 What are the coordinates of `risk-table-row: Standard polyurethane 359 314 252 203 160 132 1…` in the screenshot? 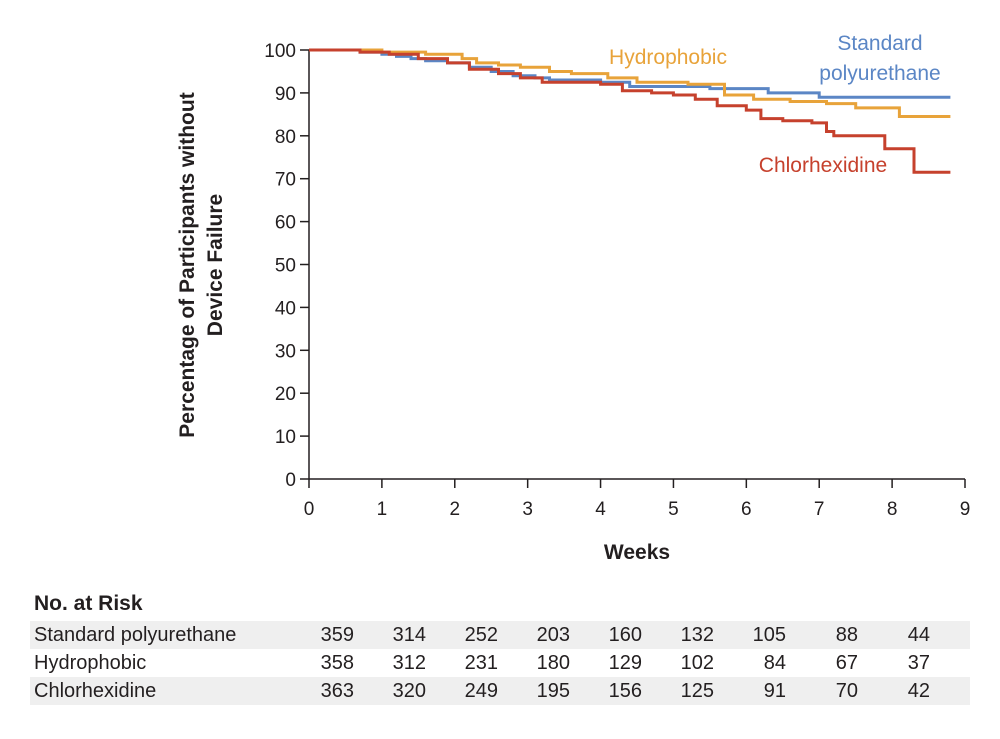 It's located at (500, 635).